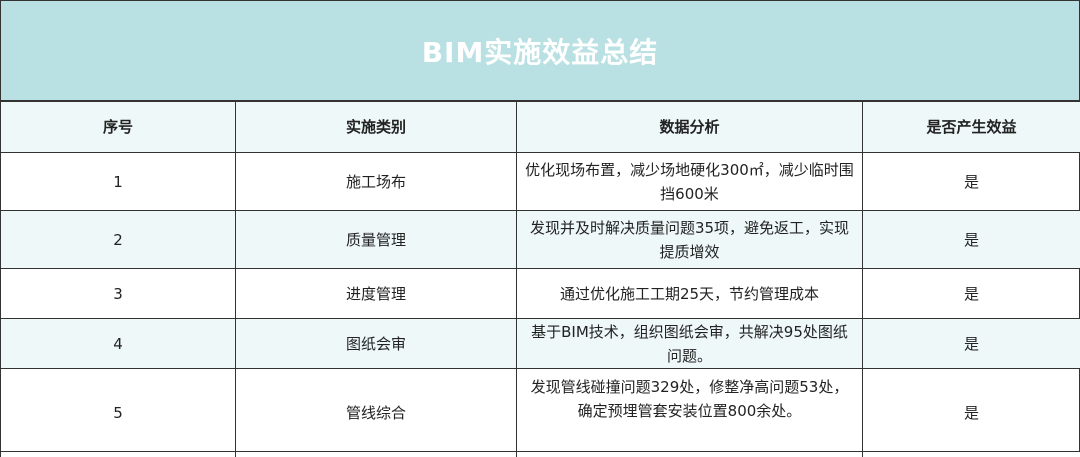 The height and width of the screenshot is (457, 1080). Describe the element at coordinates (376, 240) in the screenshot. I see `cell-category: 质量管理` at that location.